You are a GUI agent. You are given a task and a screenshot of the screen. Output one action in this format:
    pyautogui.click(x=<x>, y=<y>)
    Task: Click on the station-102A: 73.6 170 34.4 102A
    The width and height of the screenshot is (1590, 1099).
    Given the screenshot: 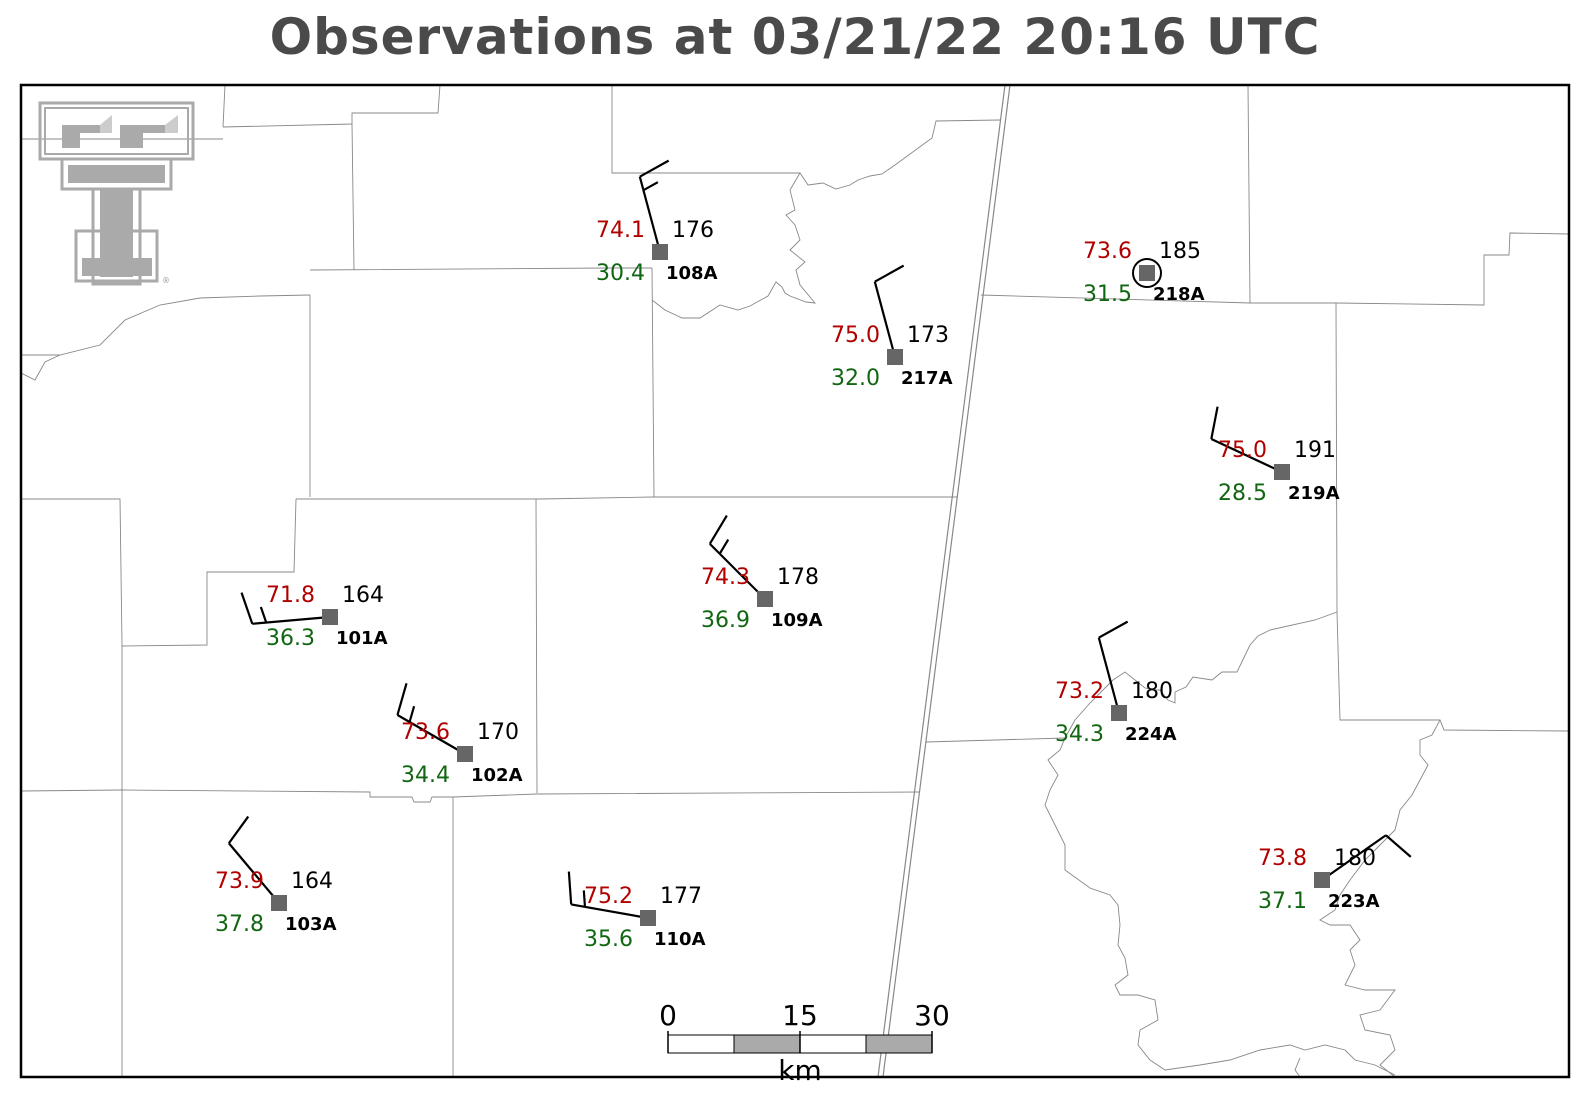 What is the action you would take?
    pyautogui.click(x=459, y=735)
    